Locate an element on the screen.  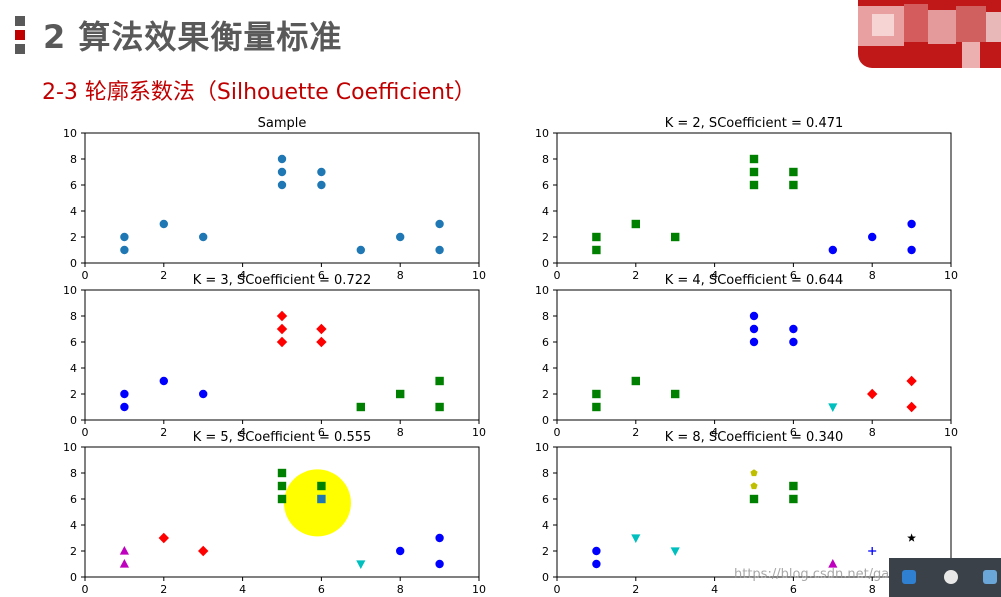
bullet-gray-bottom is located at coordinates (20, 49).